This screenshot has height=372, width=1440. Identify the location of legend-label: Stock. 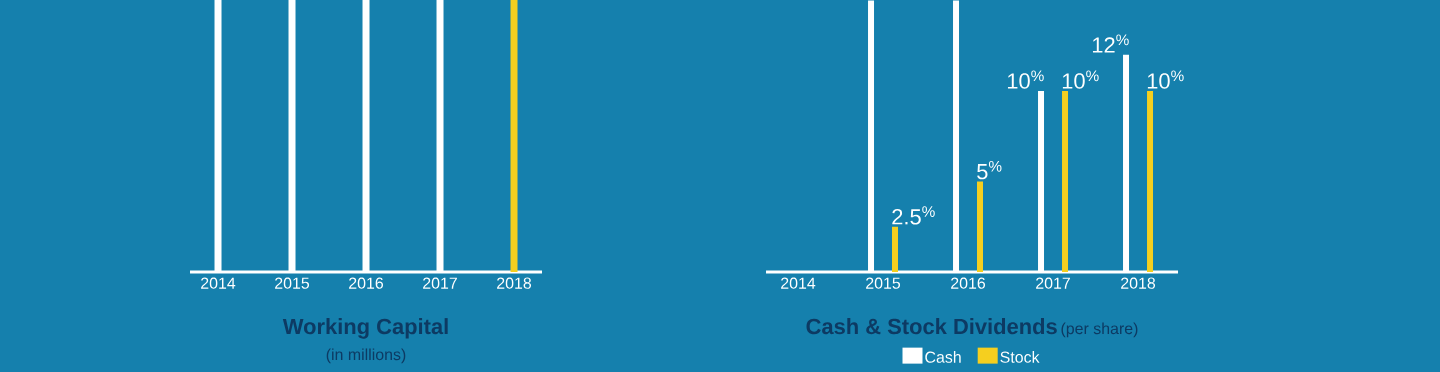
(1020, 357).